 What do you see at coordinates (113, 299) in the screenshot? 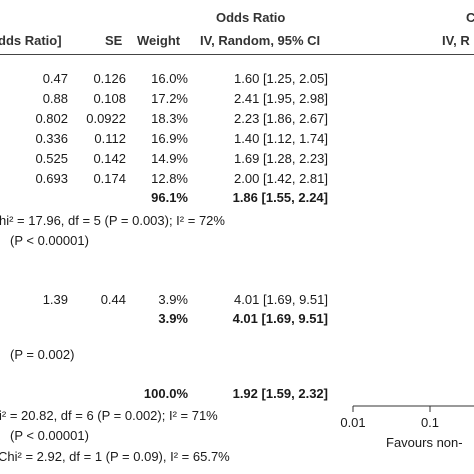
I see `table-row-7-se: 0.44` at bounding box center [113, 299].